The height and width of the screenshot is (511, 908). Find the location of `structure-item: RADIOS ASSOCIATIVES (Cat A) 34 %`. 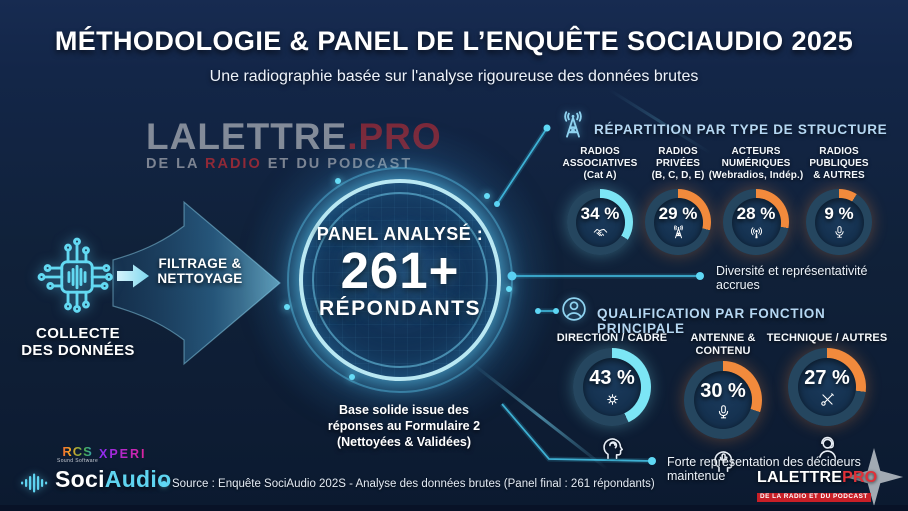

structure-item: RADIOS ASSOCIATIVES (Cat A) 34 % is located at coordinates (600, 200).